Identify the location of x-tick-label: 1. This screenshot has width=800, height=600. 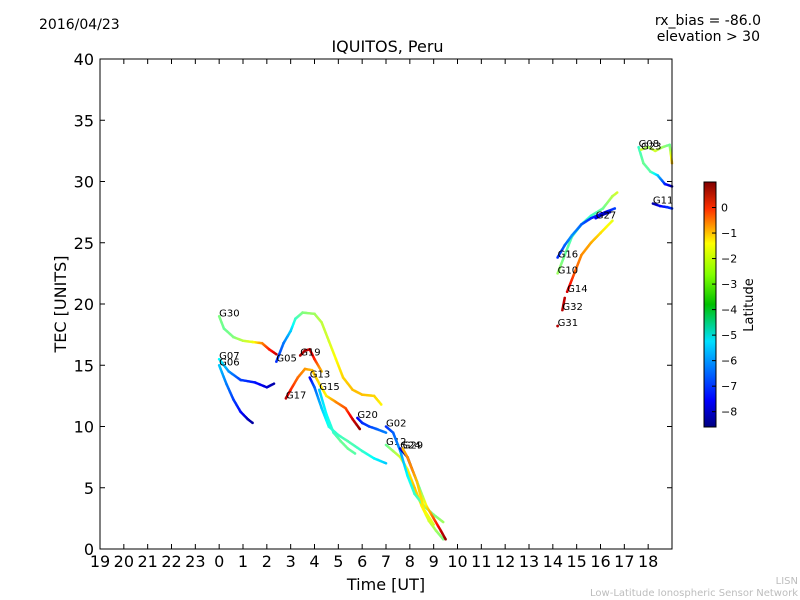
(243, 561).